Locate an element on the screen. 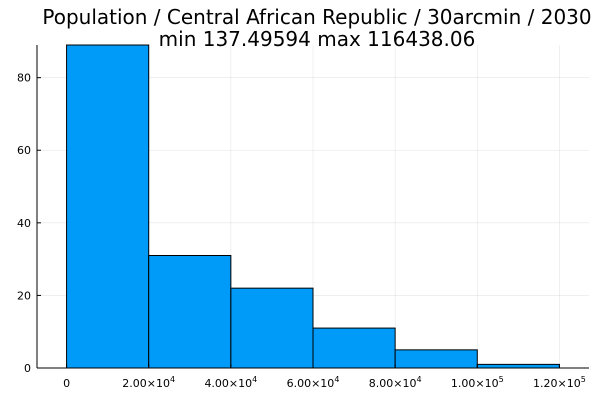 The image size is (600, 400). y-tick-label: 40 is located at coordinates (24, 223).